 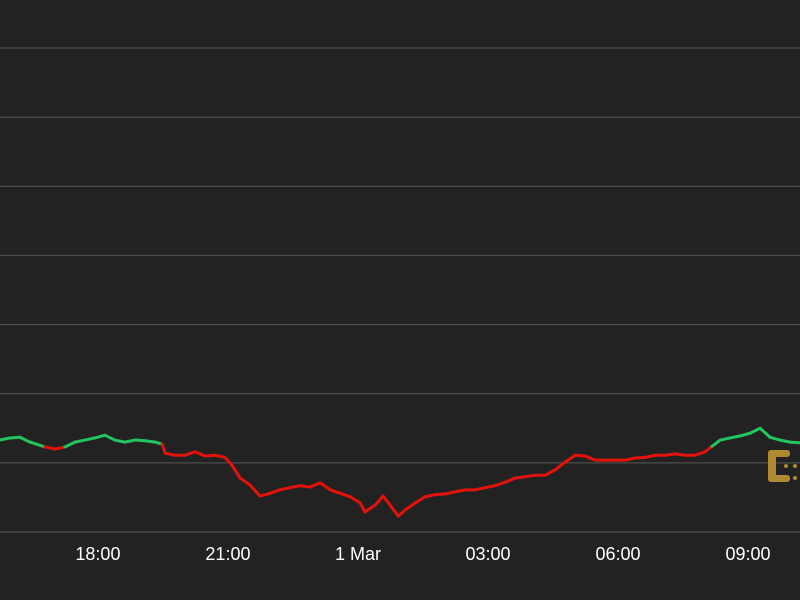 I want to click on logo-icon, so click(x=782, y=466).